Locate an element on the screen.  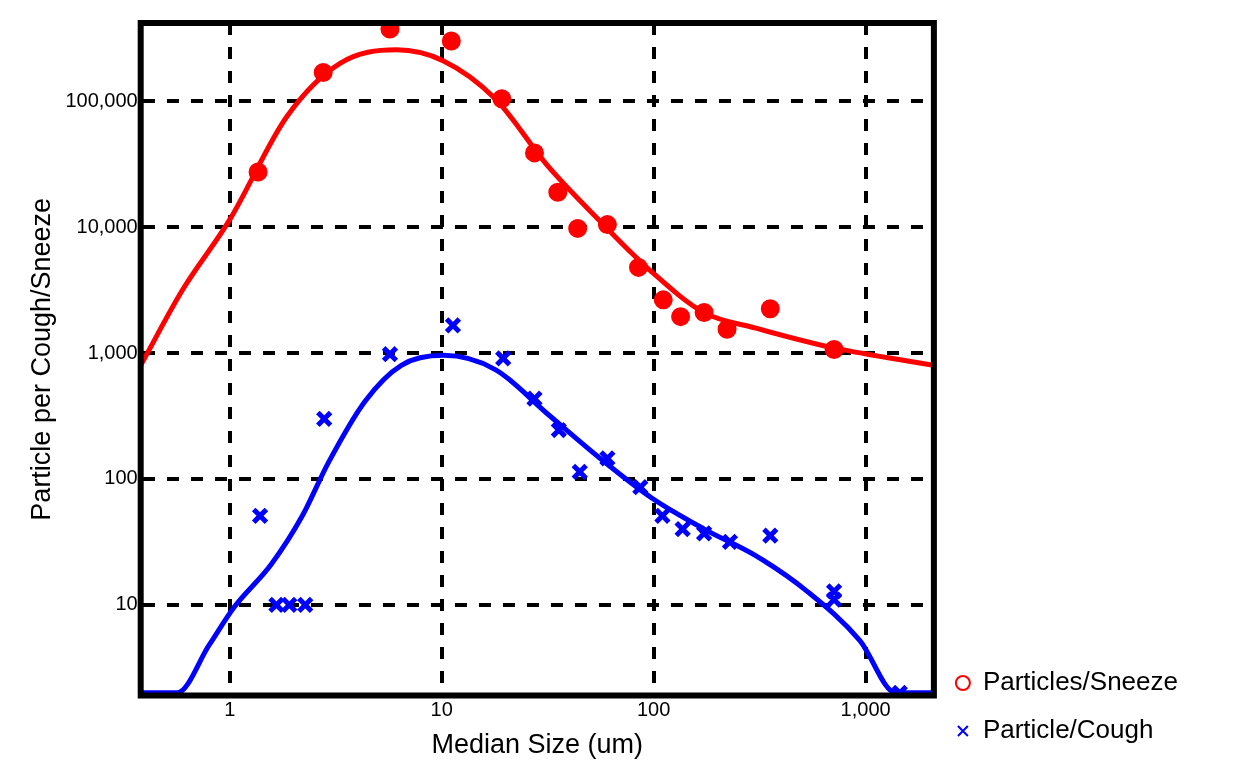
x-tick-label: 100 is located at coordinates (653, 709).